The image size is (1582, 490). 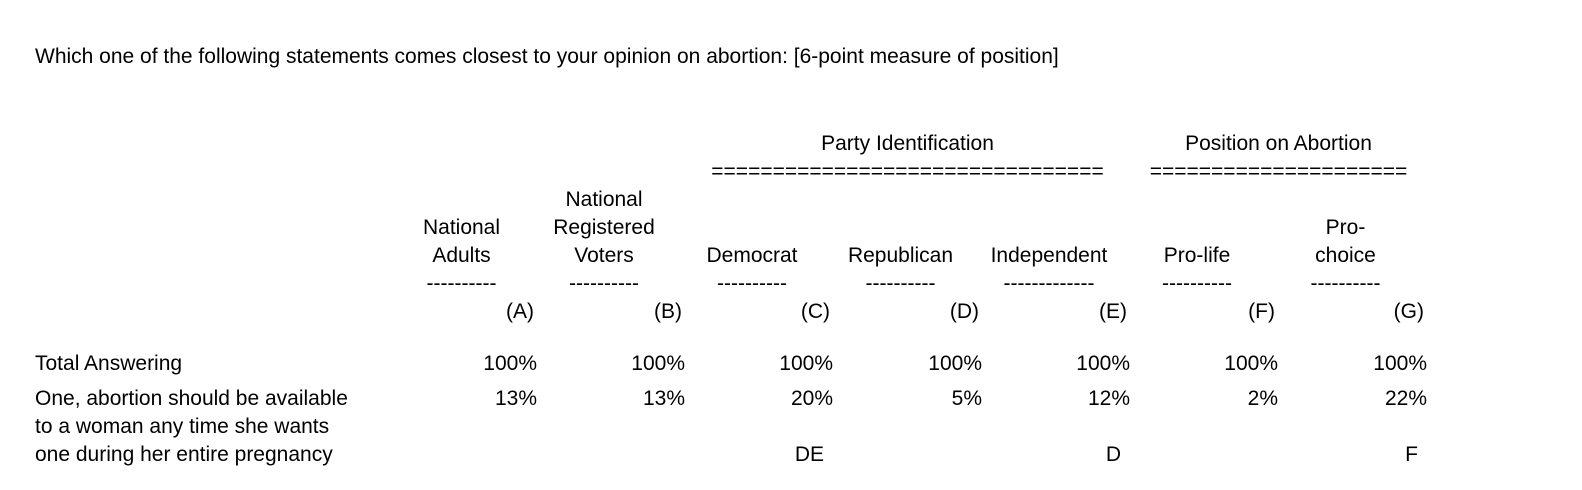 What do you see at coordinates (1352, 427) in the screenshot?
I see `value-cell-g: 22% F` at bounding box center [1352, 427].